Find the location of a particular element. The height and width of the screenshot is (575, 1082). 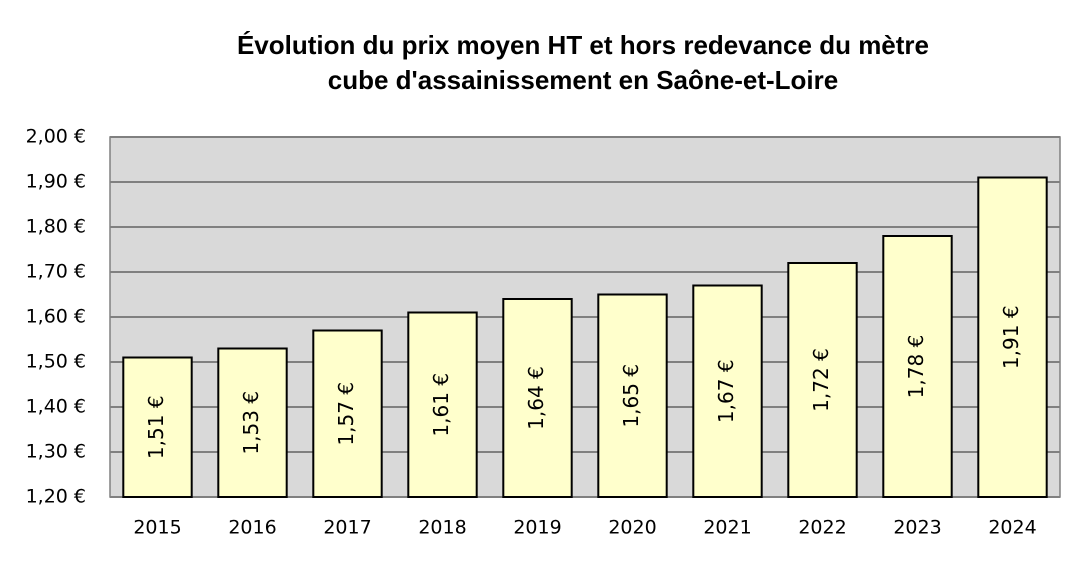

value-label: 1,67 € is located at coordinates (726, 391).